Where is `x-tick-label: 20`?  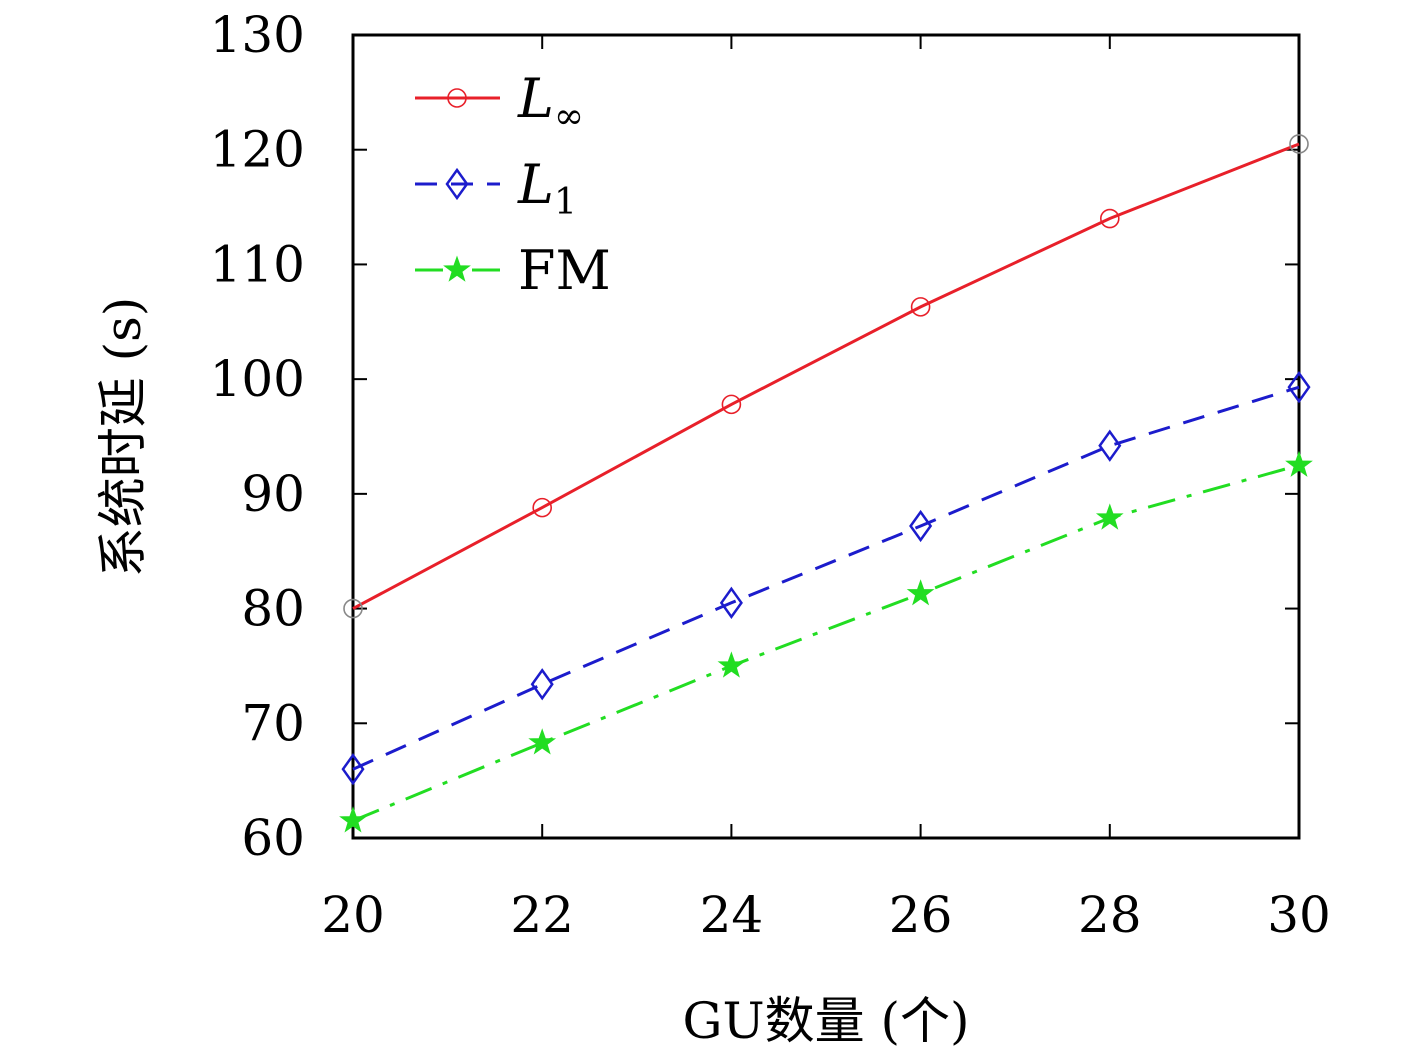
x-tick-label: 20 is located at coordinates (353, 915).